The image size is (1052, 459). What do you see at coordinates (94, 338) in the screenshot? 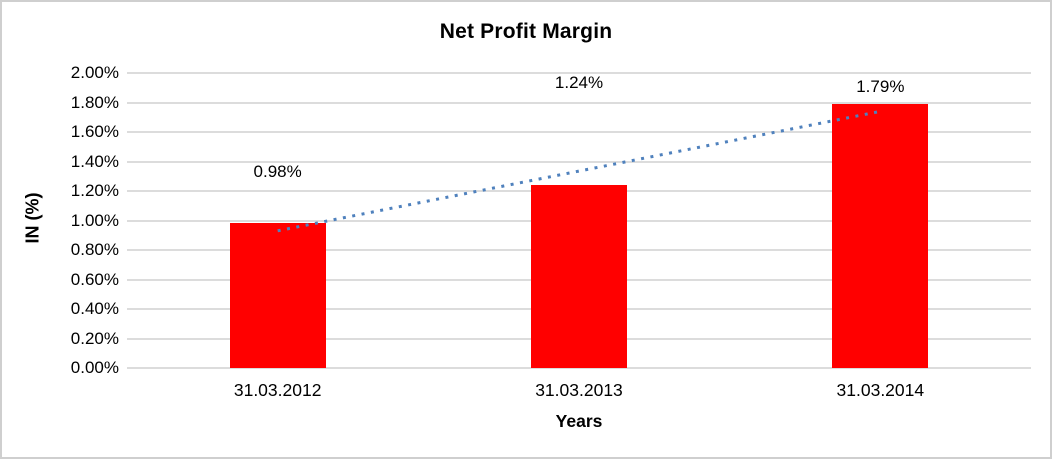
I see `y-tick-label: 0.20%` at bounding box center [94, 338].